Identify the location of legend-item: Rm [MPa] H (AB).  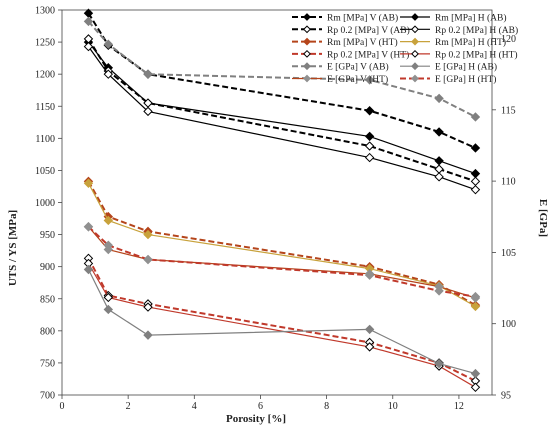
(453, 18).